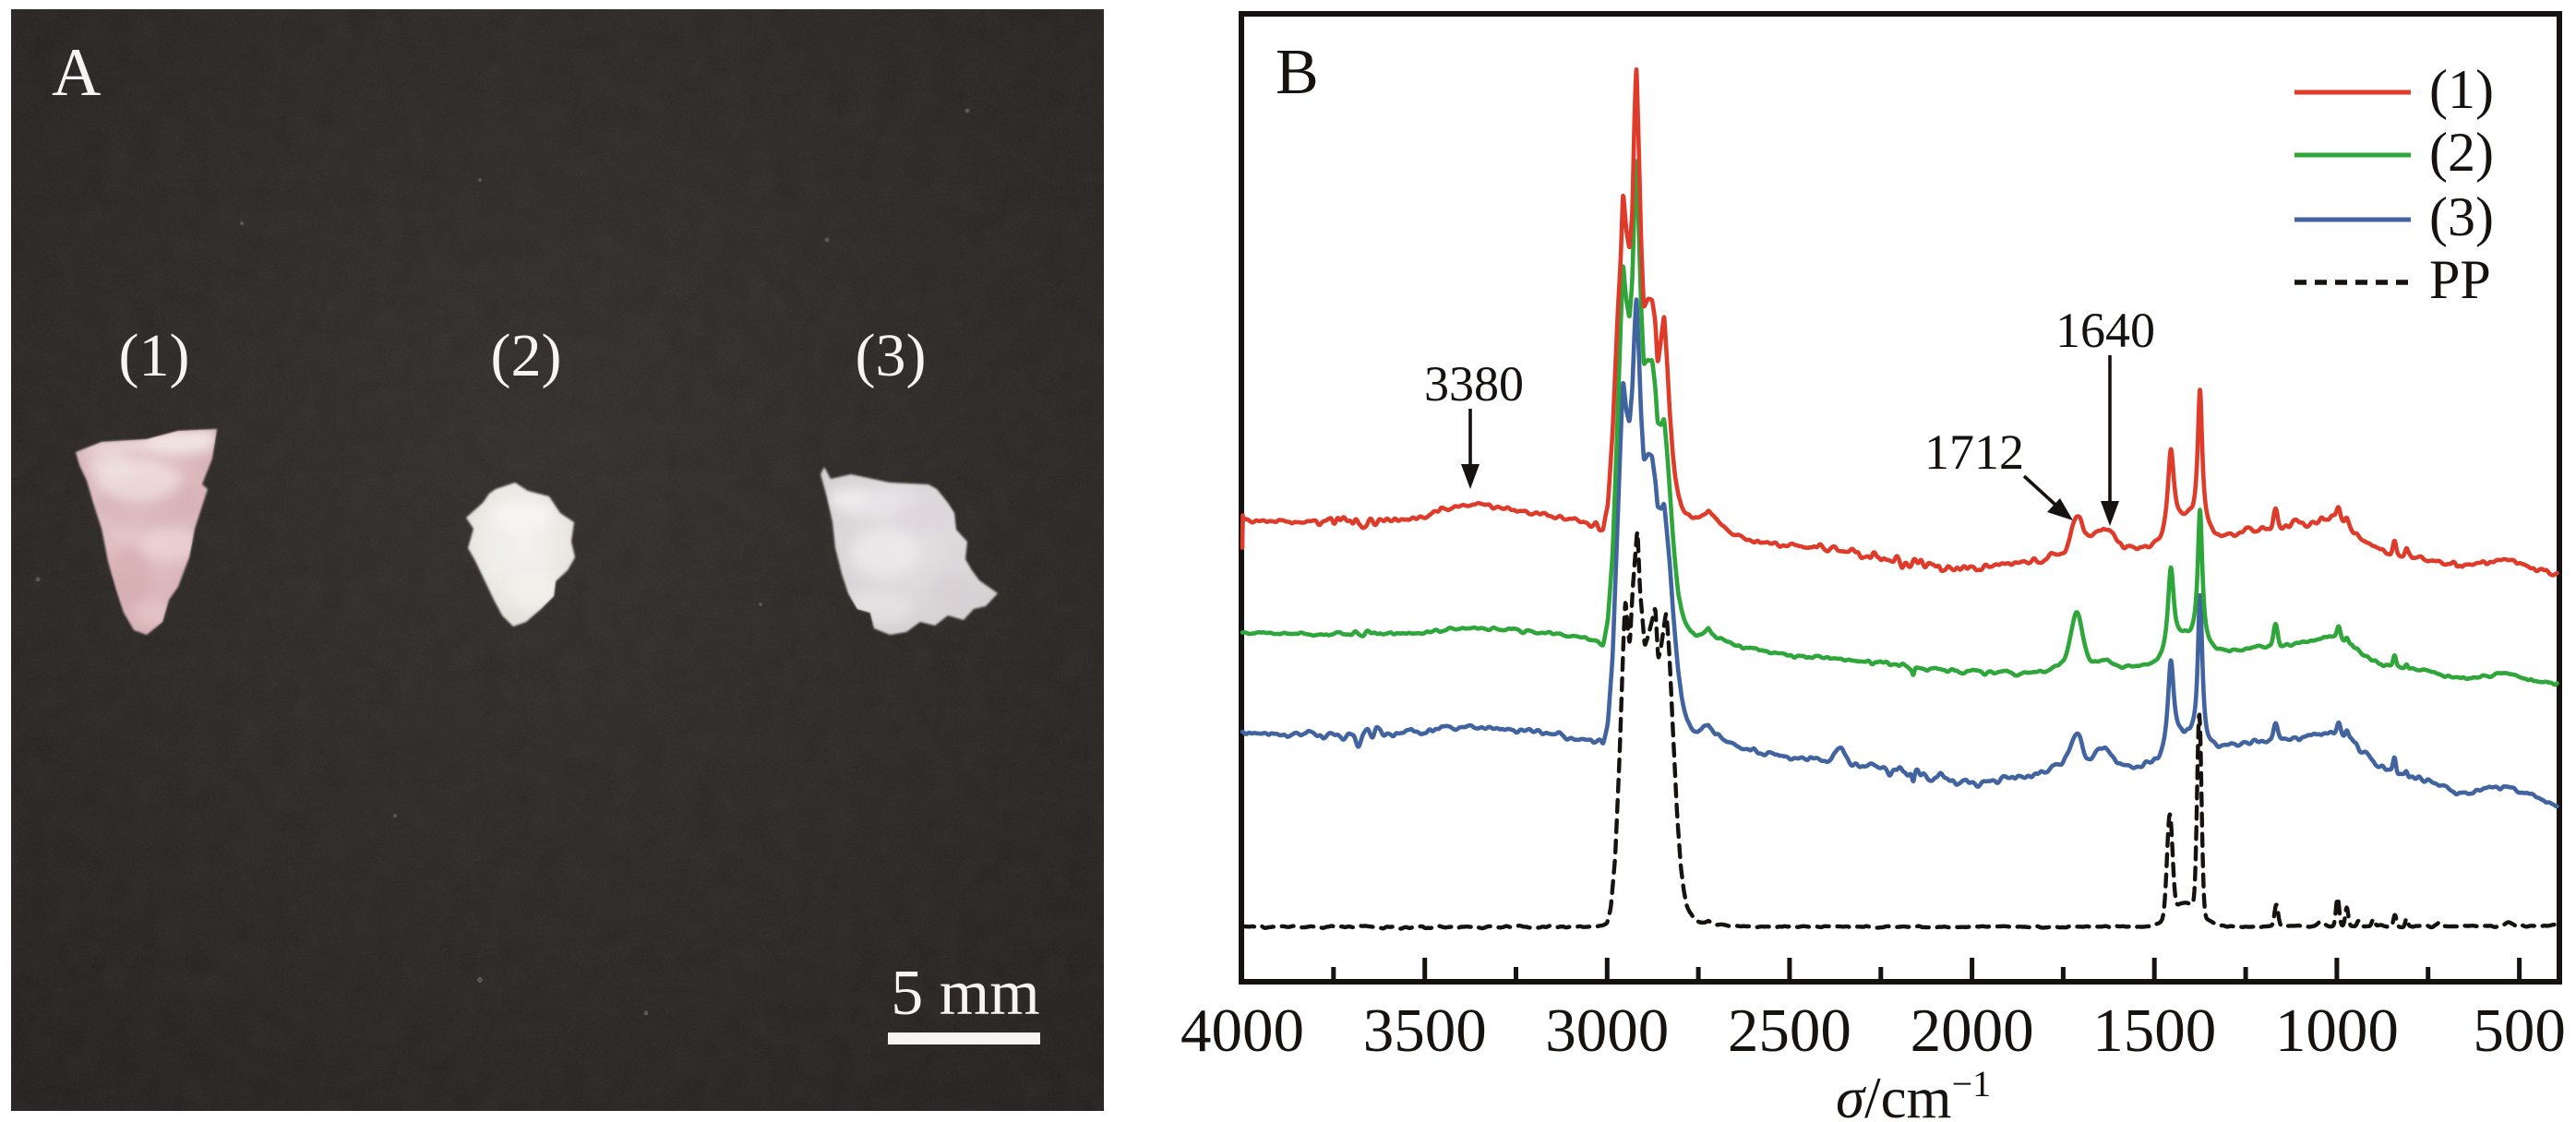  Describe the element at coordinates (1474, 384) in the screenshot. I see `svg-text: 3380` at that location.